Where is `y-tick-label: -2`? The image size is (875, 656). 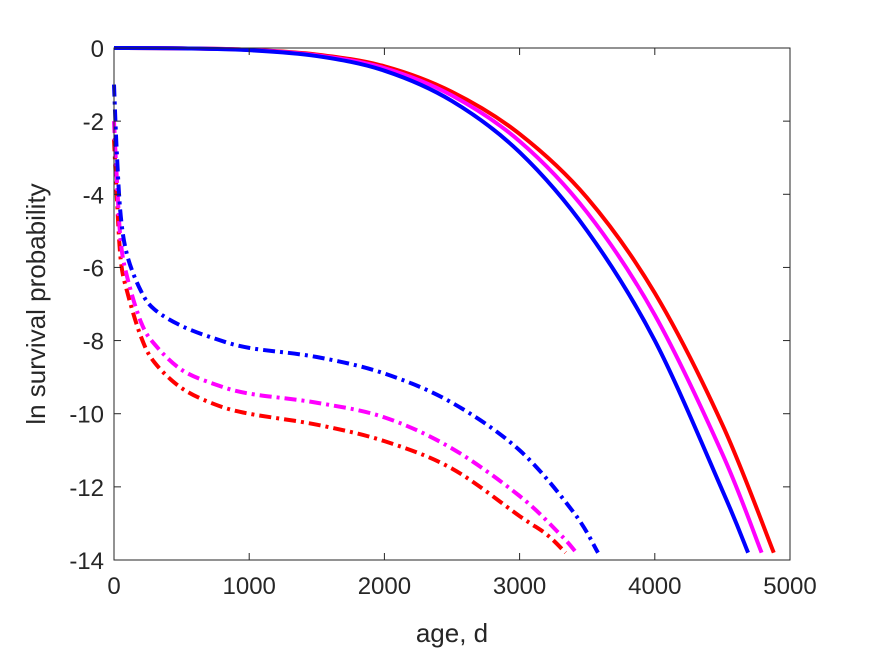 y-tick-label: -2 is located at coordinates (93, 122).